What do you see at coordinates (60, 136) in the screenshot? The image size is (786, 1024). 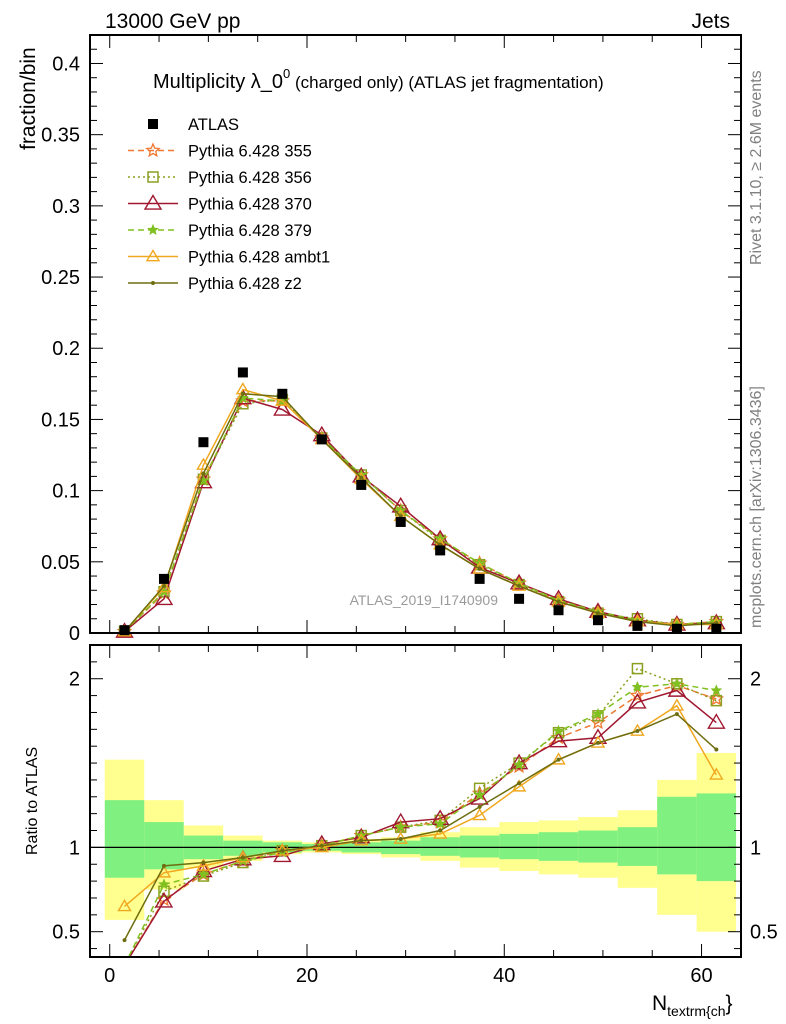 I see `main-y-tick-label: 0.35` at bounding box center [60, 136].